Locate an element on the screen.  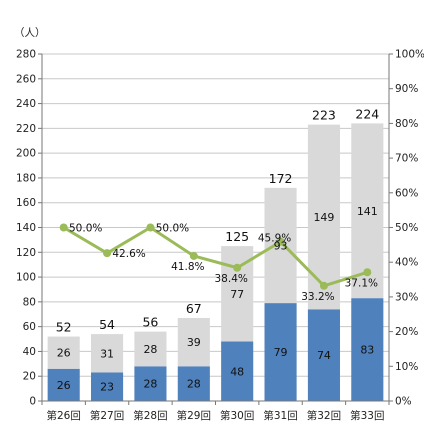
bar-total-label: 224 is located at coordinates (367, 113).